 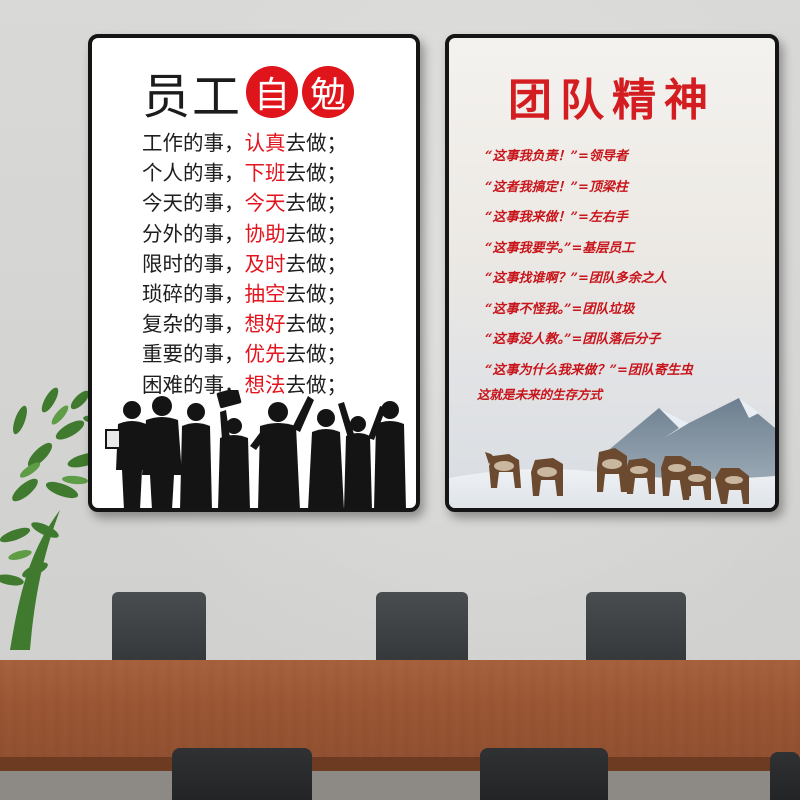 I want to click on motto-line: 工作的事，认真去做；, so click(x=244, y=143).